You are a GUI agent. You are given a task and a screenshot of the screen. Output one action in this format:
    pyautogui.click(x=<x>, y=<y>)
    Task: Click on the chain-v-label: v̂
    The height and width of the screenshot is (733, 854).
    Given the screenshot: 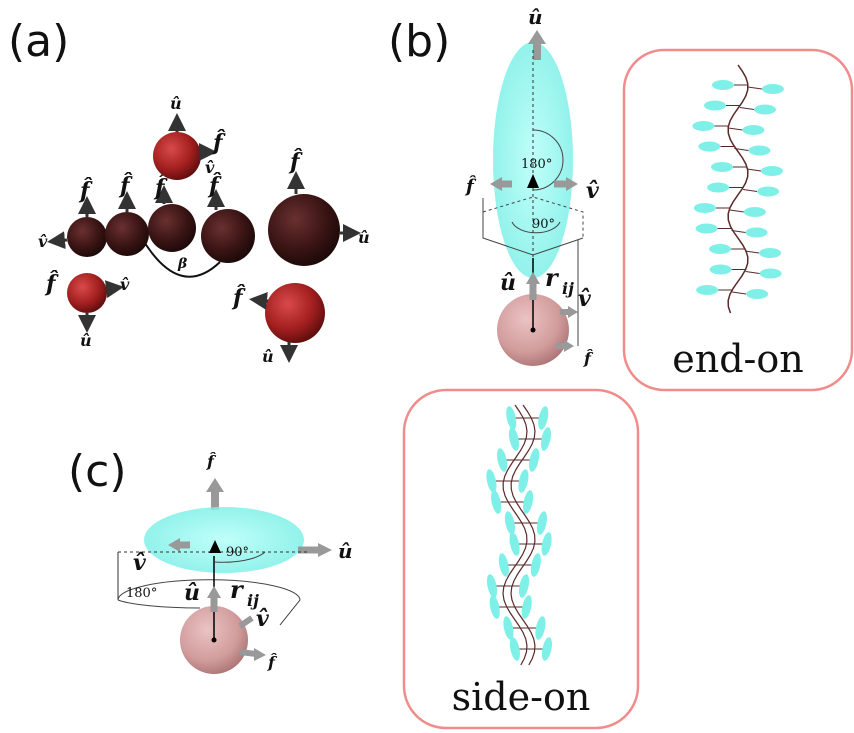 What is the action you would take?
    pyautogui.click(x=43, y=241)
    